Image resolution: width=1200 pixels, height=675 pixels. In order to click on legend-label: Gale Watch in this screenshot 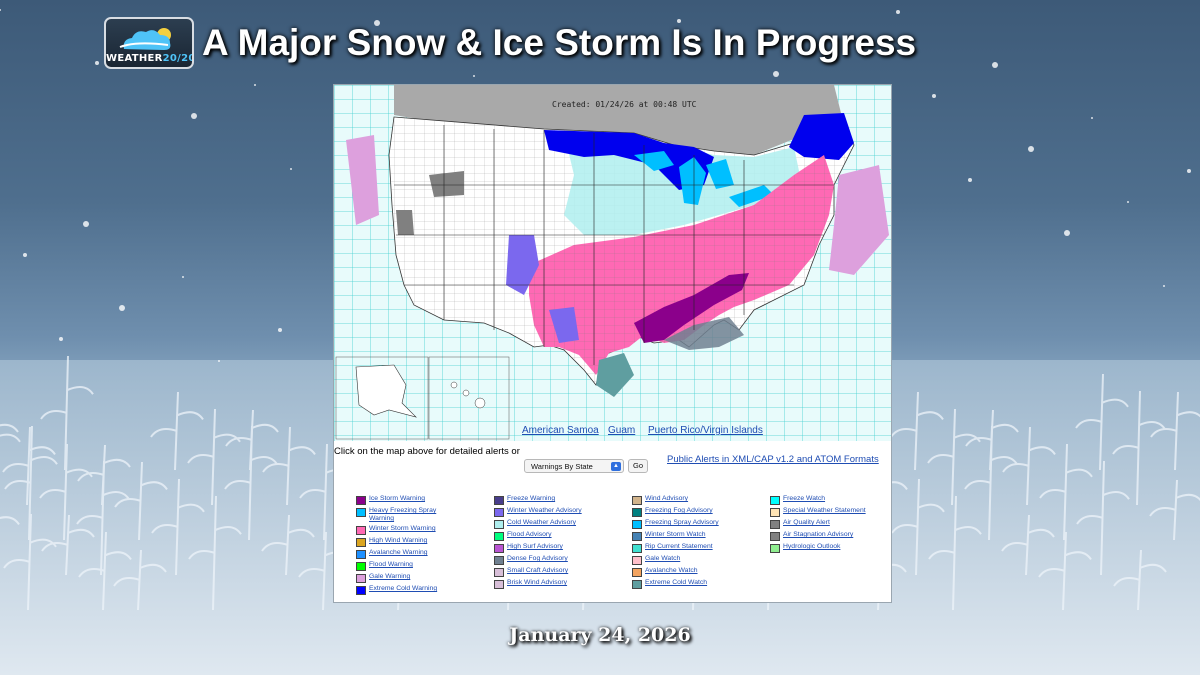, I will do `click(663, 558)`.